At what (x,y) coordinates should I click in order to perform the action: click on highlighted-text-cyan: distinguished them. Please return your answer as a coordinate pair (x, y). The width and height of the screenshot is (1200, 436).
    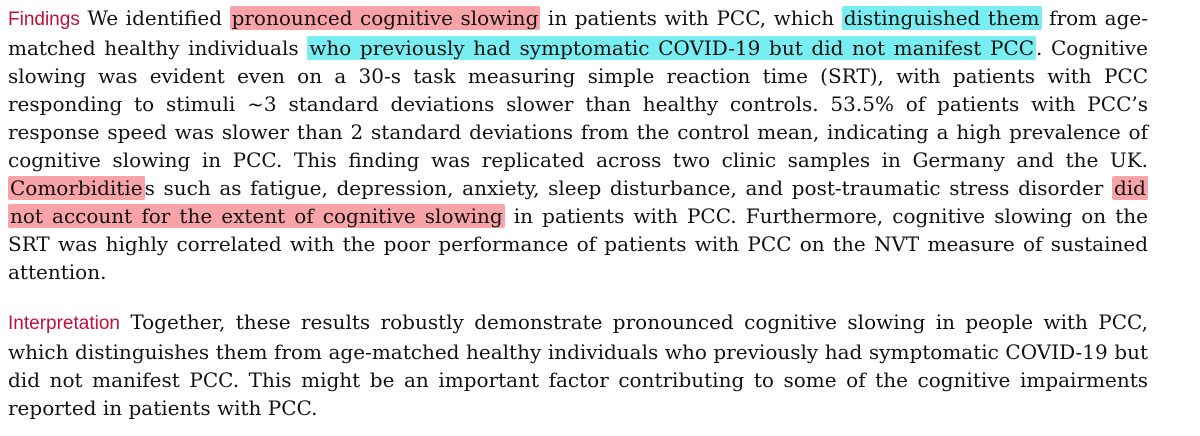
    Looking at the image, I should click on (941, 18).